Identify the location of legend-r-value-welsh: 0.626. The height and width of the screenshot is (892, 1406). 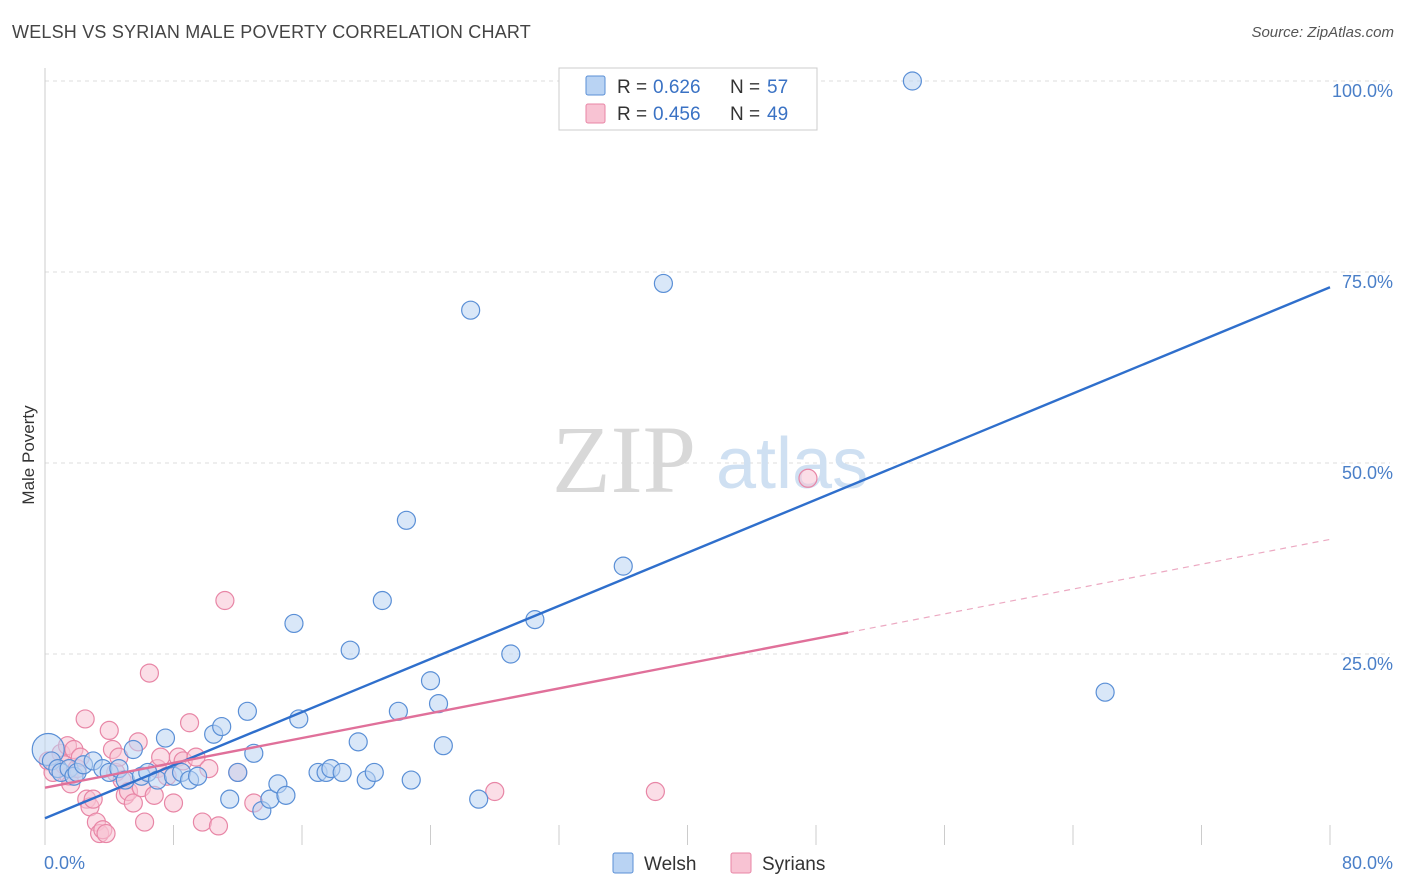
(677, 87).